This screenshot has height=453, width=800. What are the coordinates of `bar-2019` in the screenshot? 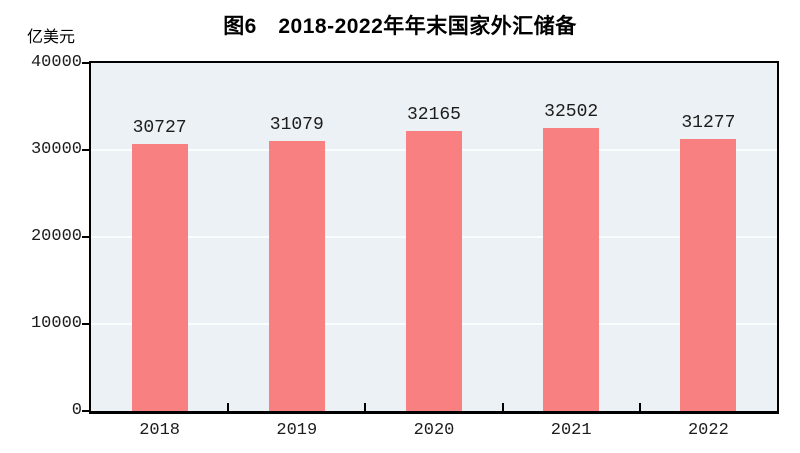 It's located at (296, 275).